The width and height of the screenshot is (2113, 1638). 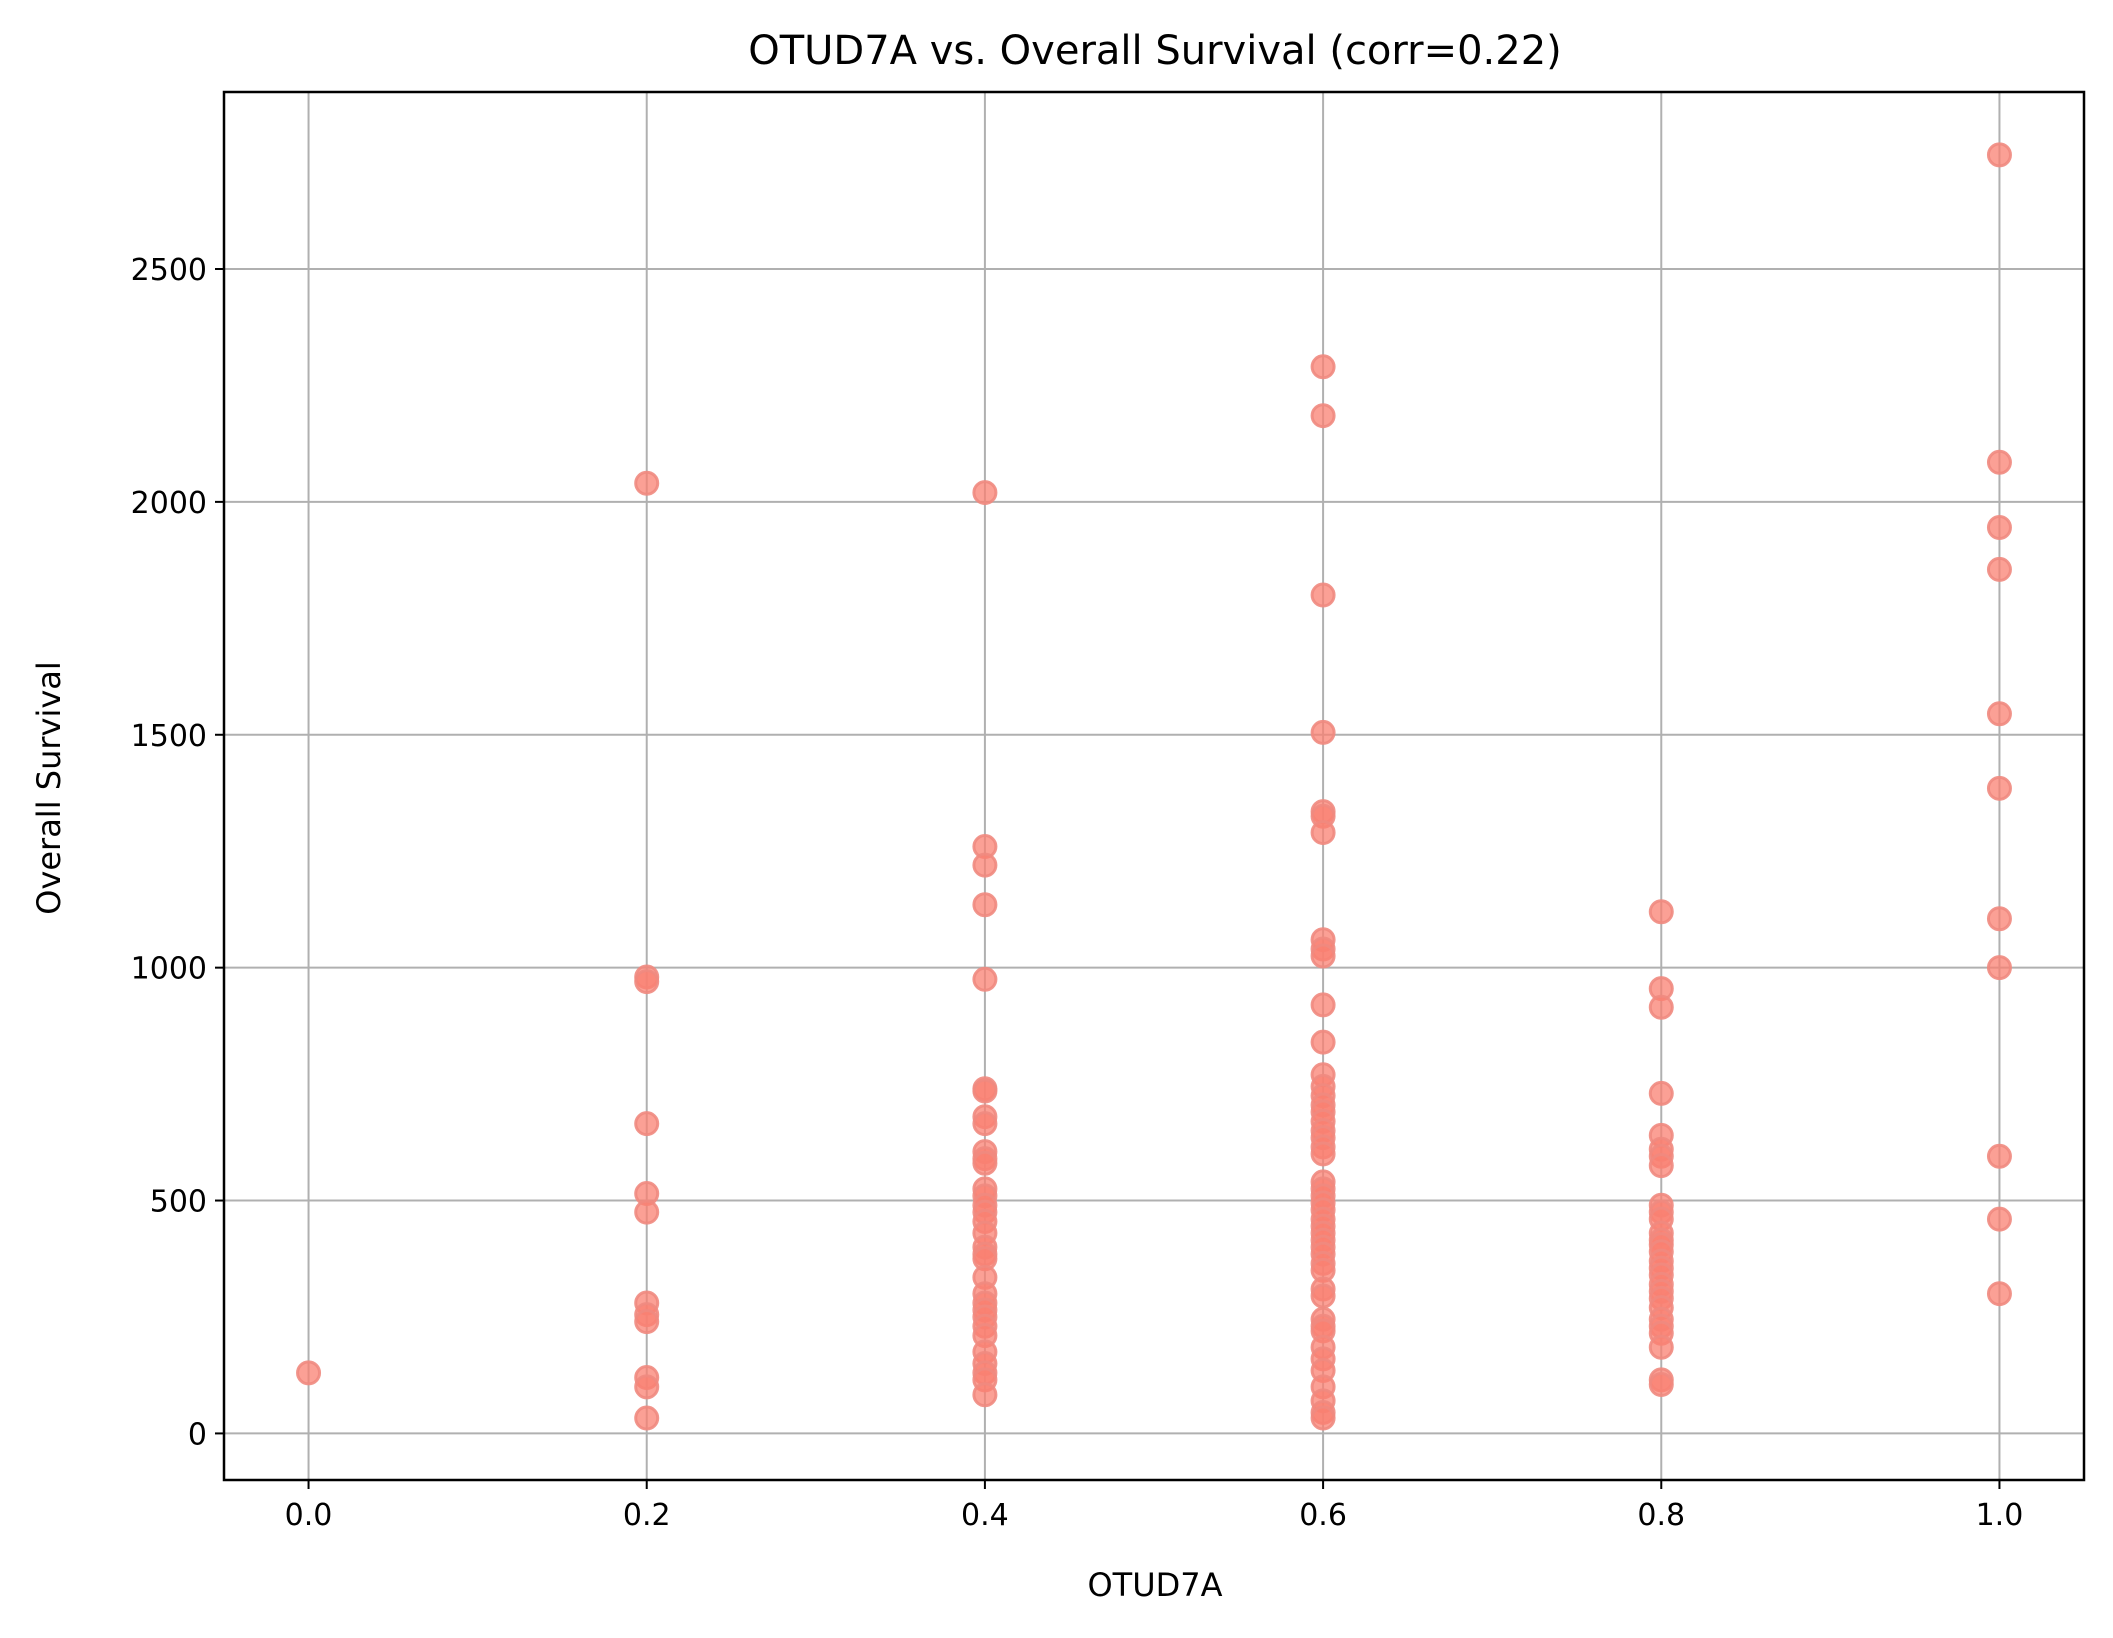 I want to click on x-tick-label: 0.6, so click(x=1323, y=1515).